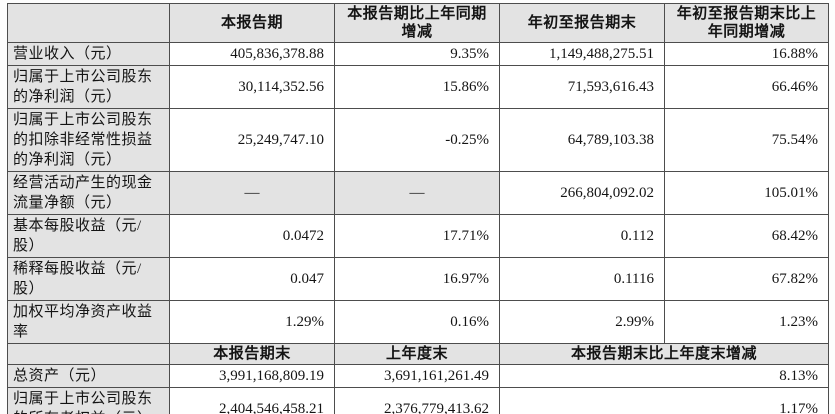  What do you see at coordinates (252, 140) in the screenshot?
I see `value-cell: 25,249,747.10` at bounding box center [252, 140].